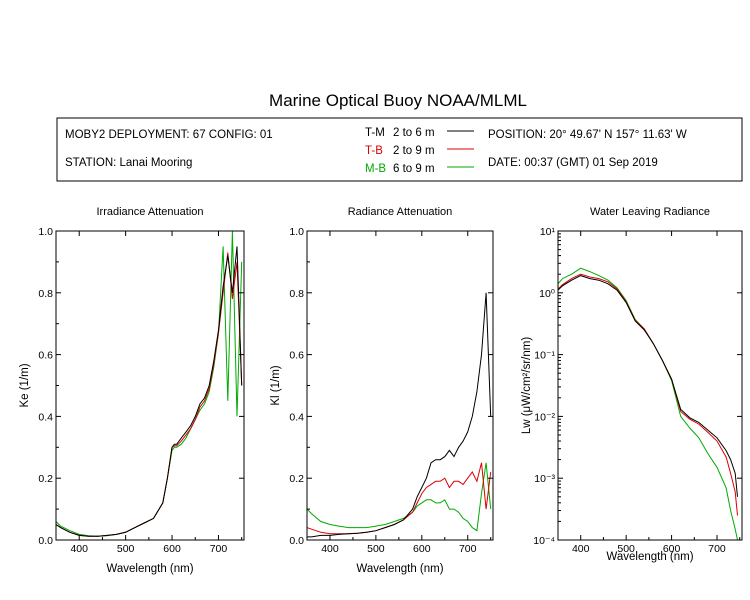 The width and height of the screenshot is (750, 600). Describe the element at coordinates (544, 479) in the screenshot. I see `y-tick-label: 10⁻³` at that location.